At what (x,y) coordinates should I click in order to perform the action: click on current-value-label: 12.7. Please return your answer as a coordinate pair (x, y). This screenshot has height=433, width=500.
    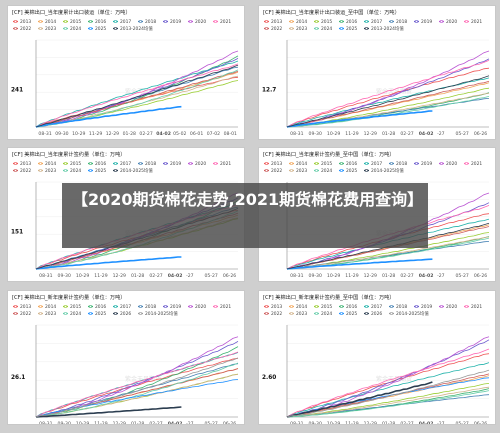
    Looking at the image, I should click on (269, 91).